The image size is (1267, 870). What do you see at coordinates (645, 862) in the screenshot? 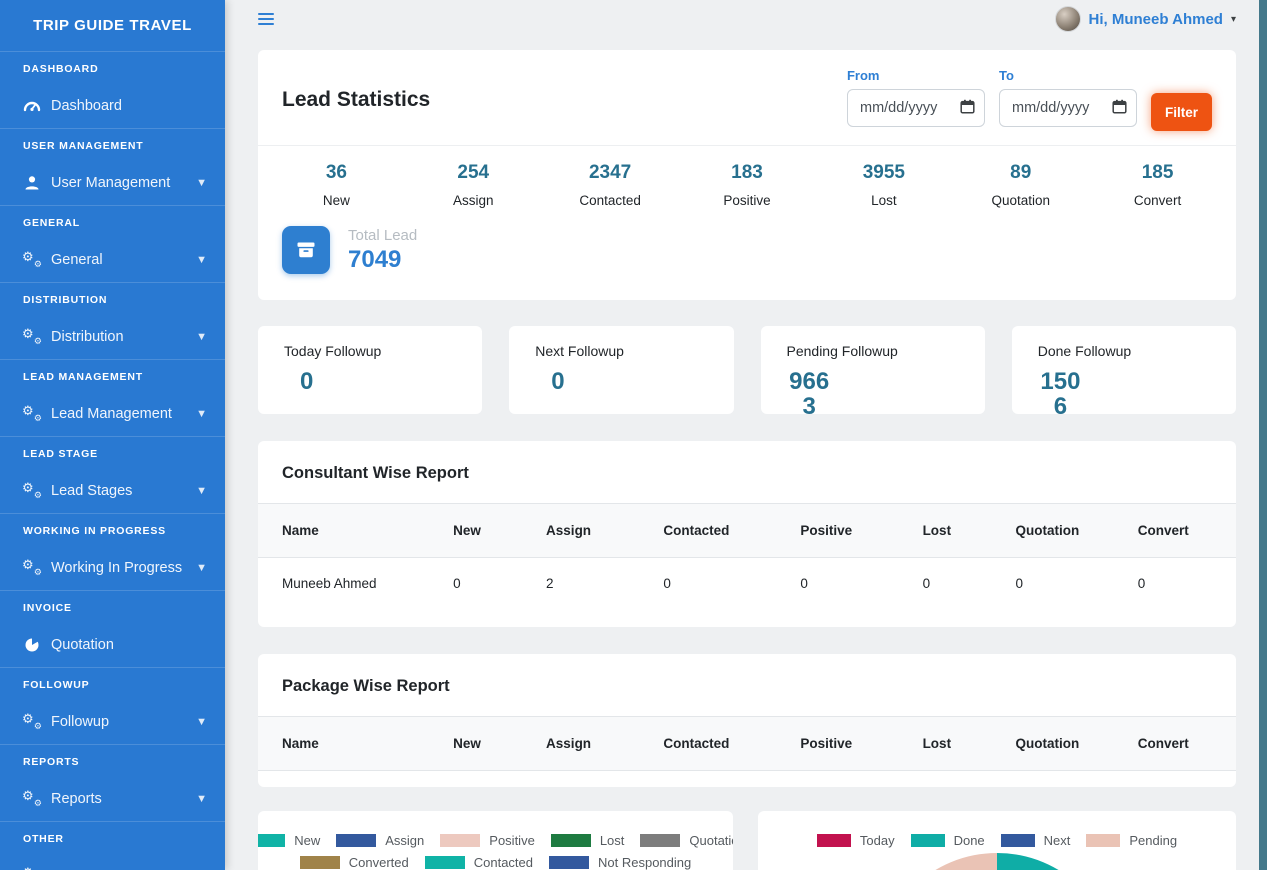
I see `legend-label: Not Responding` at bounding box center [645, 862].